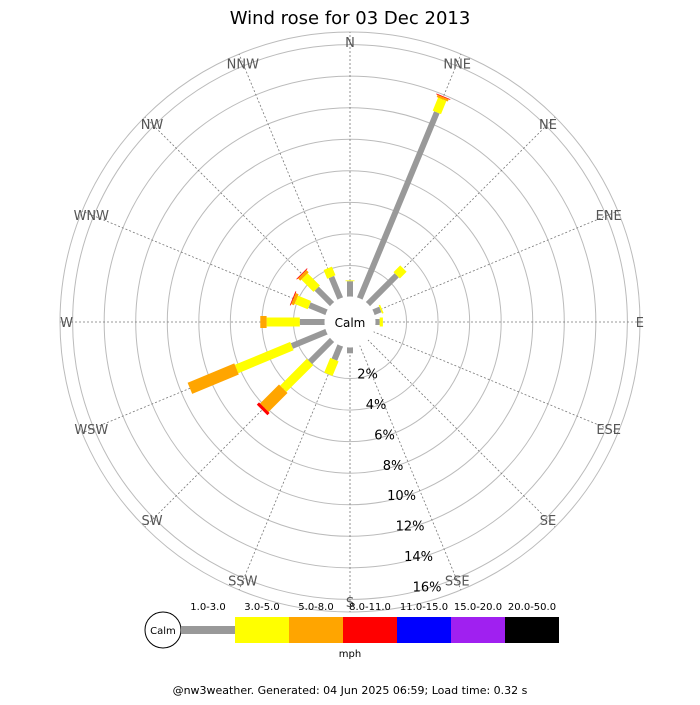  Describe the element at coordinates (91, 430) in the screenshot. I see `direction-label-wsw: WSW` at that location.